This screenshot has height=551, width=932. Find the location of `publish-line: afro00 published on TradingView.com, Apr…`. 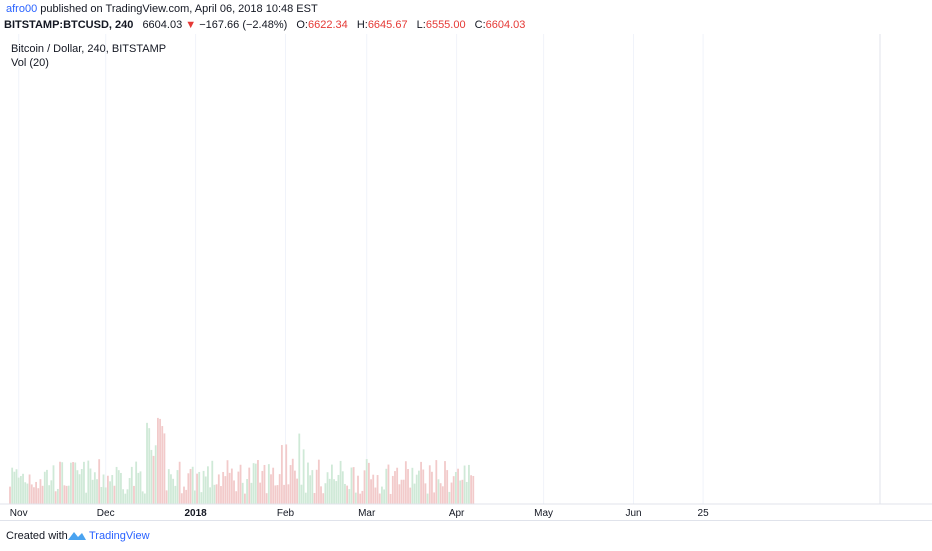

publish-line: afro00 published on TradingView.com, Apr… is located at coordinates (162, 9).